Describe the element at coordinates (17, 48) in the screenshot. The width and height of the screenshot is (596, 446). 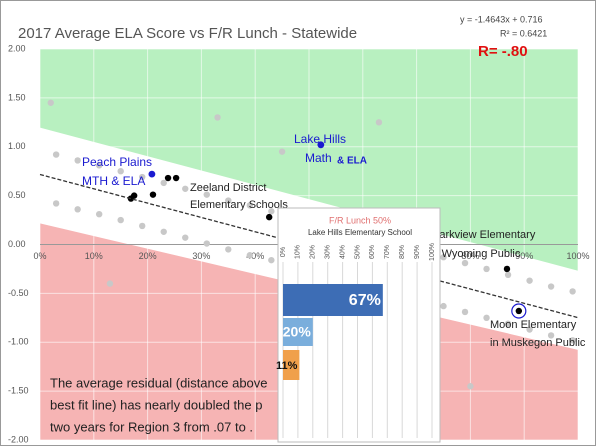
I see `y-tick-label: 2.00` at that location.